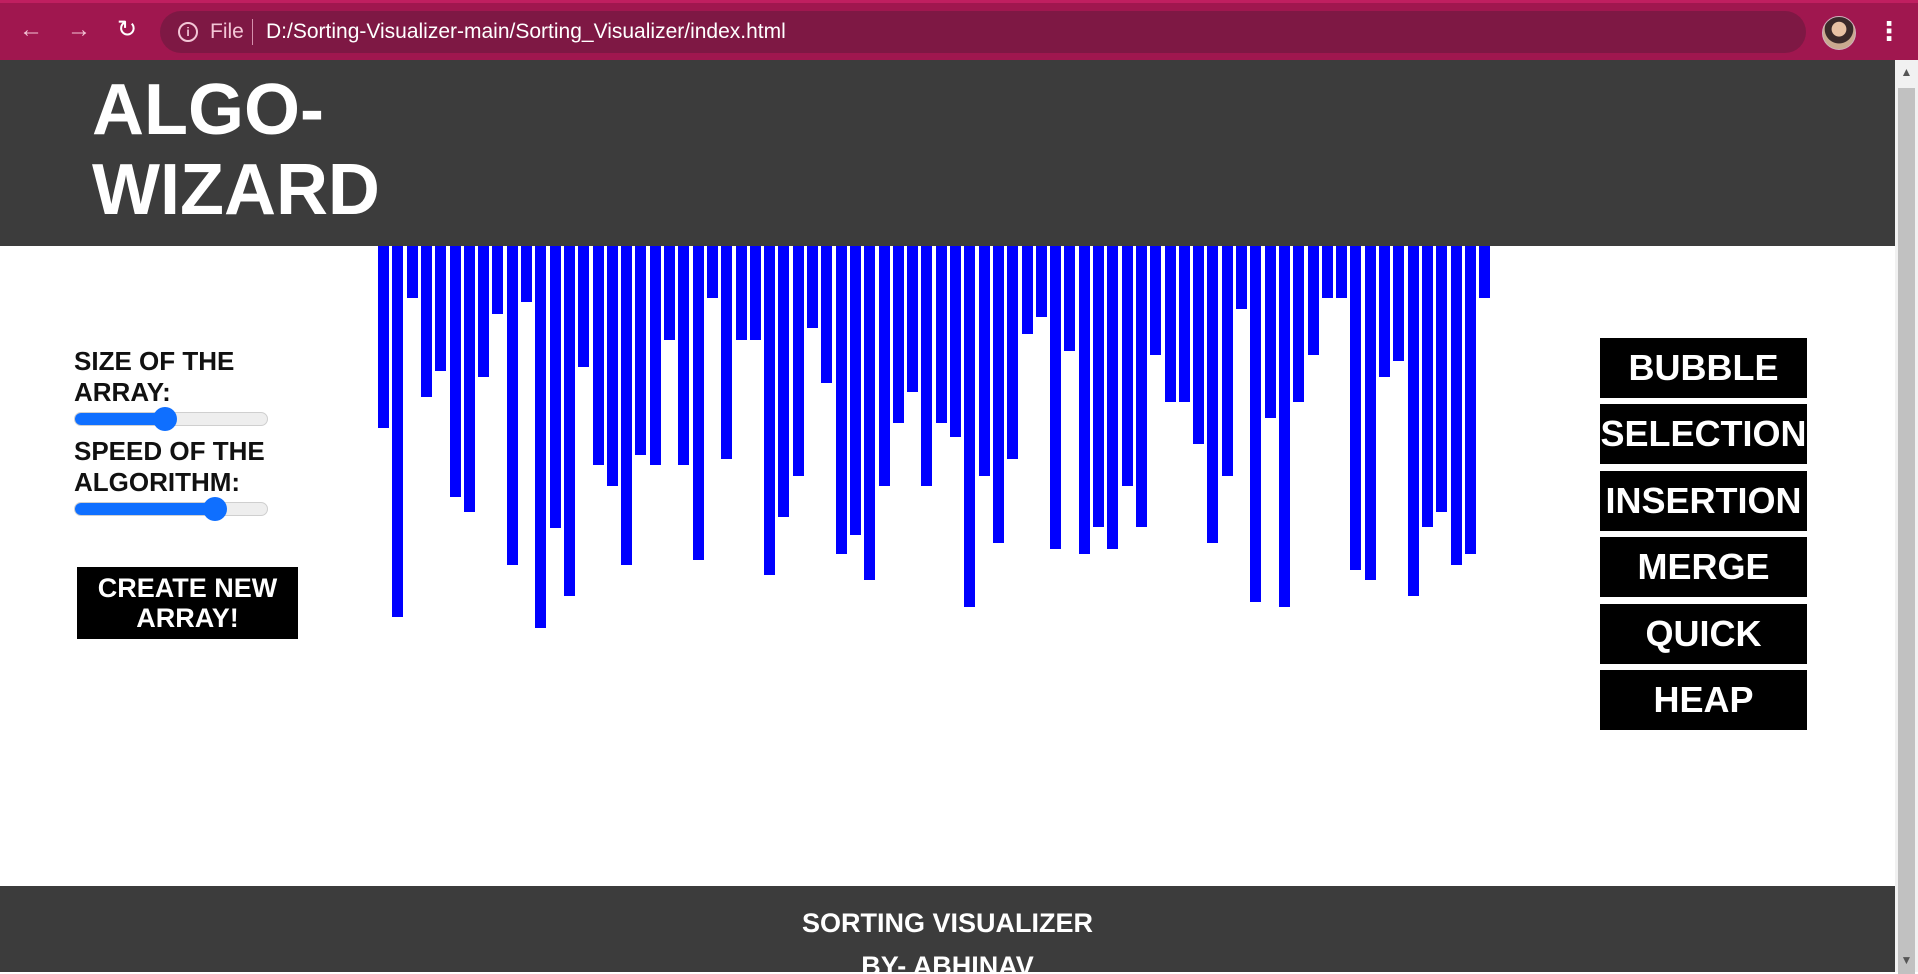 The width and height of the screenshot is (1918, 974). Describe the element at coordinates (1703, 633) in the screenshot. I see `algo-button-quick: QUICK` at that location.